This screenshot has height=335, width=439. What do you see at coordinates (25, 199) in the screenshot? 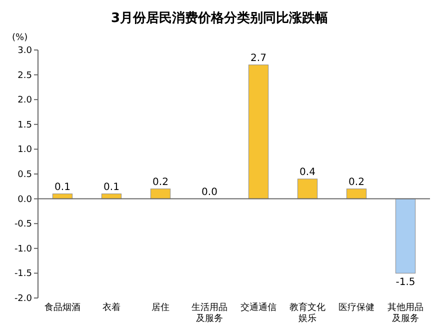
I see `y-tick-label: 0.0` at bounding box center [25, 199].